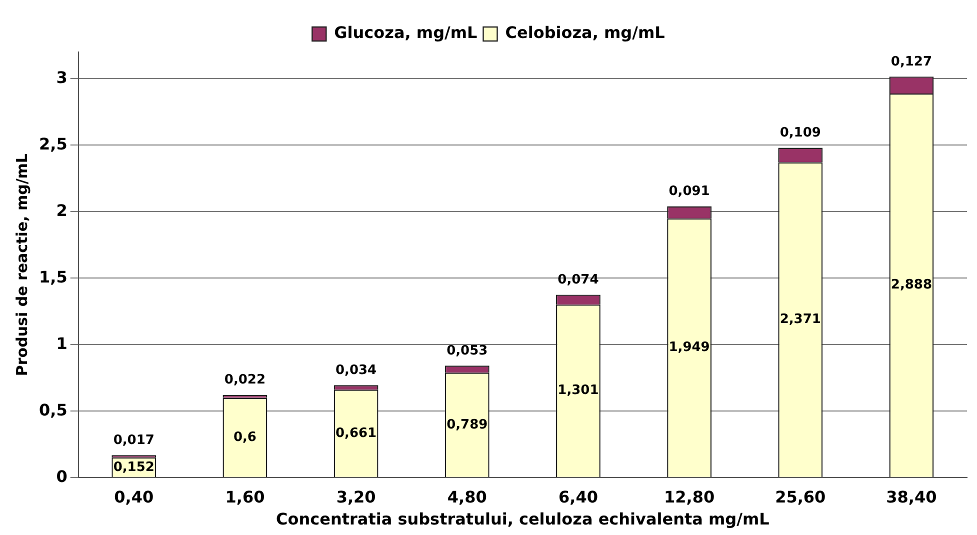 This screenshot has width=977, height=535. Describe the element at coordinates (911, 285) in the screenshot. I see `data-label: 2,888` at that location.